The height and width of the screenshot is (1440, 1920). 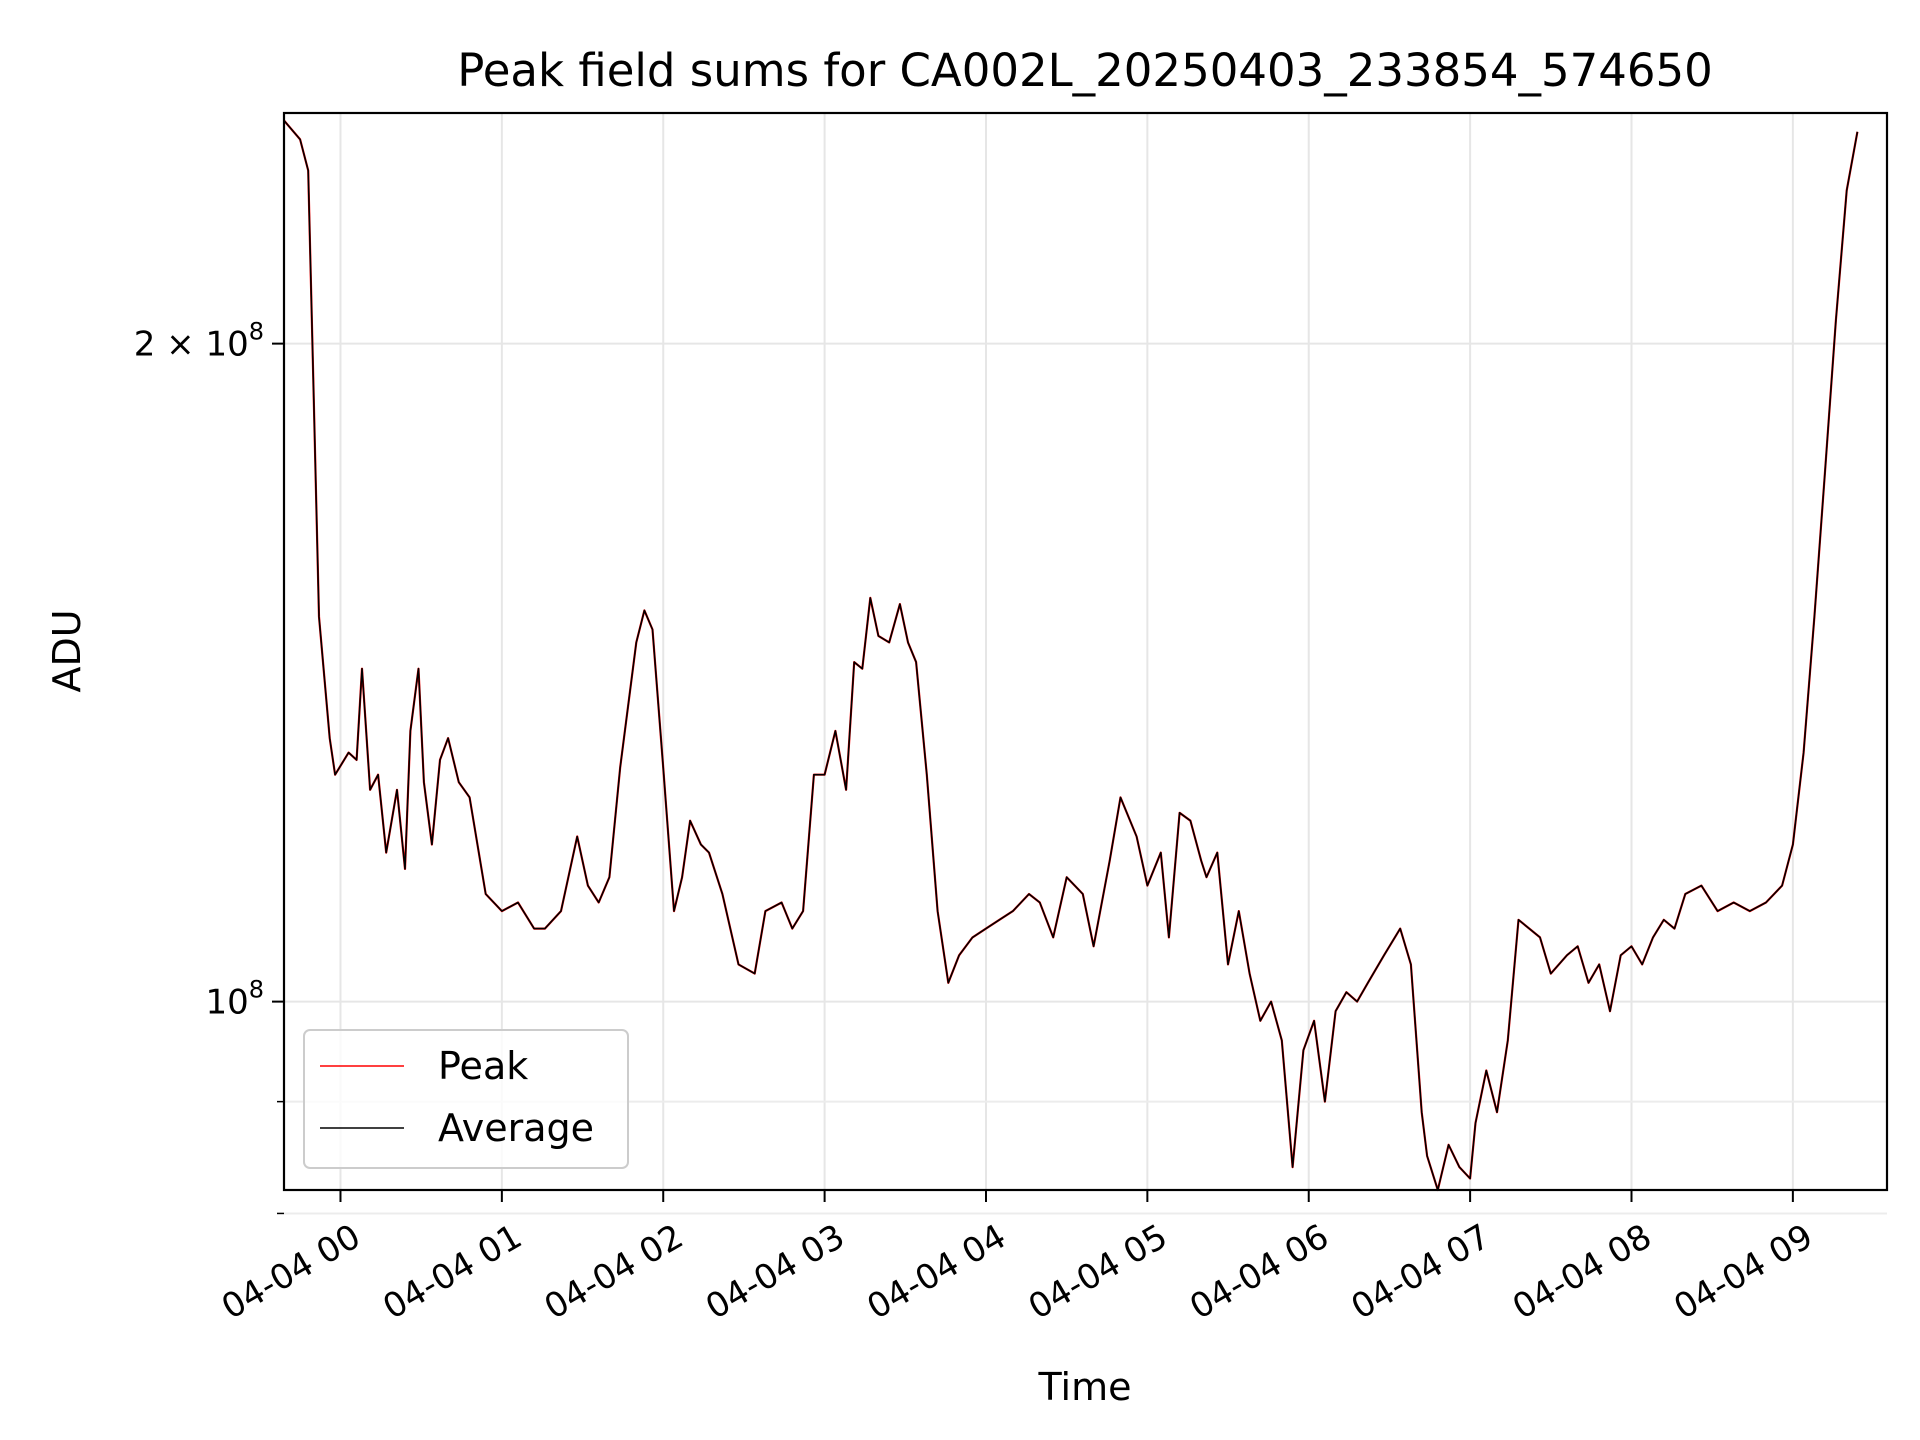 I want to click on y-axis-label: ADU, so click(x=67, y=650).